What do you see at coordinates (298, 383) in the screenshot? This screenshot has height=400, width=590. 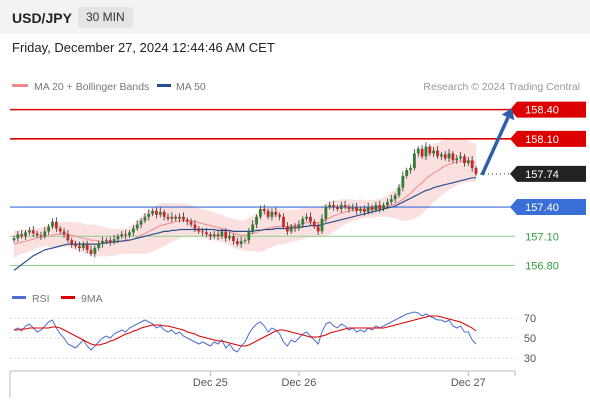 I see `x-tick-label: Dec 26` at bounding box center [298, 383].